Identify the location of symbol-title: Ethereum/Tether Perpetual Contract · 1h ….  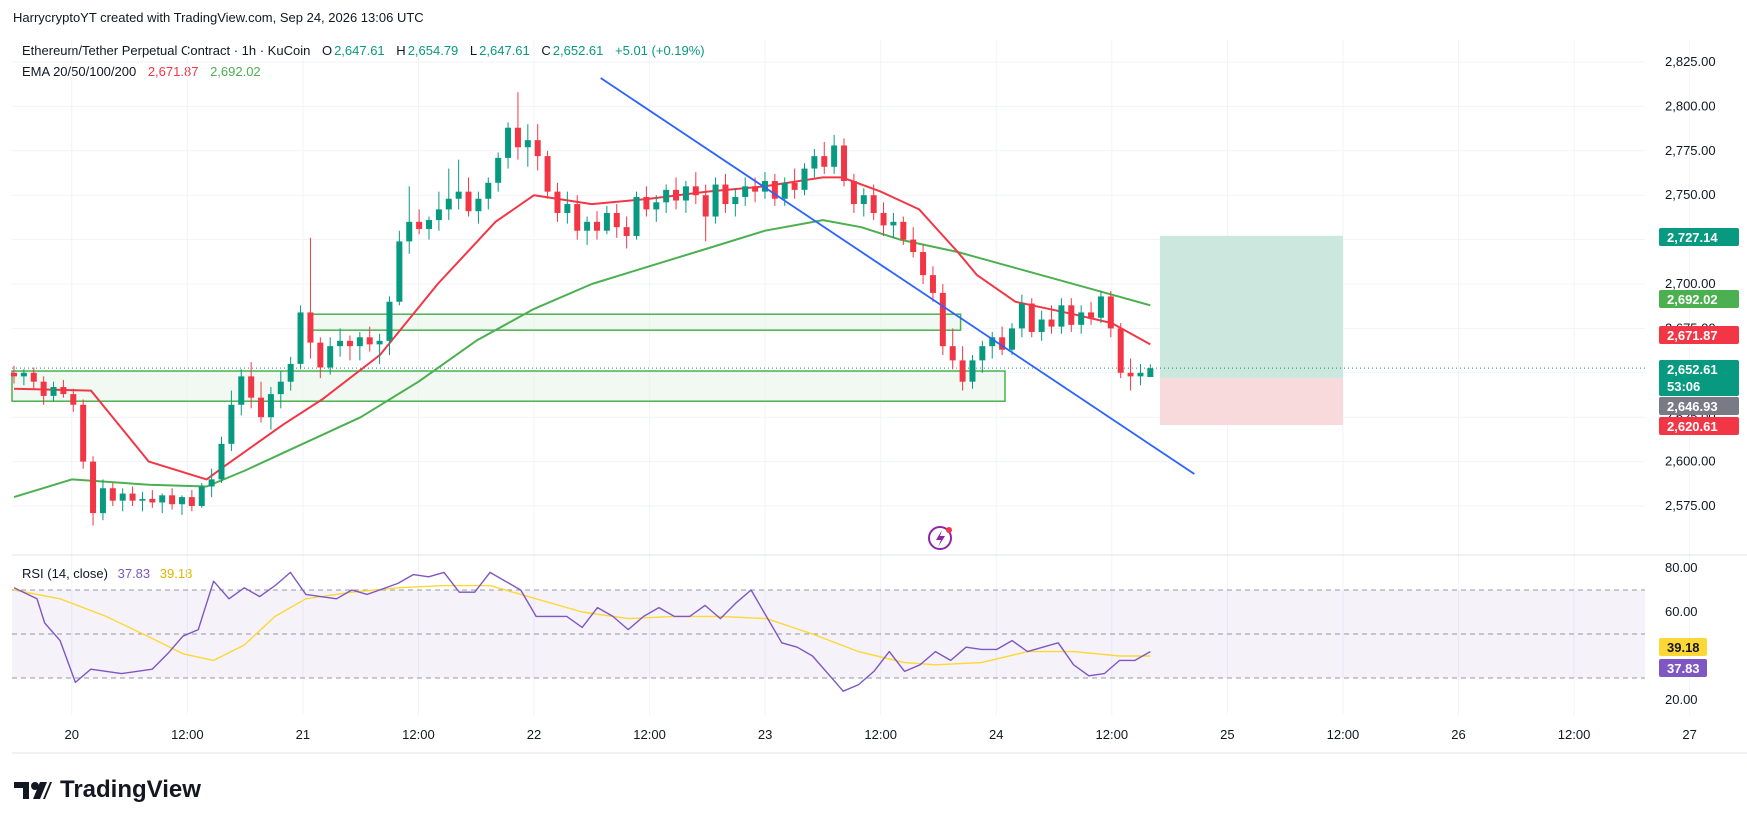
(166, 50).